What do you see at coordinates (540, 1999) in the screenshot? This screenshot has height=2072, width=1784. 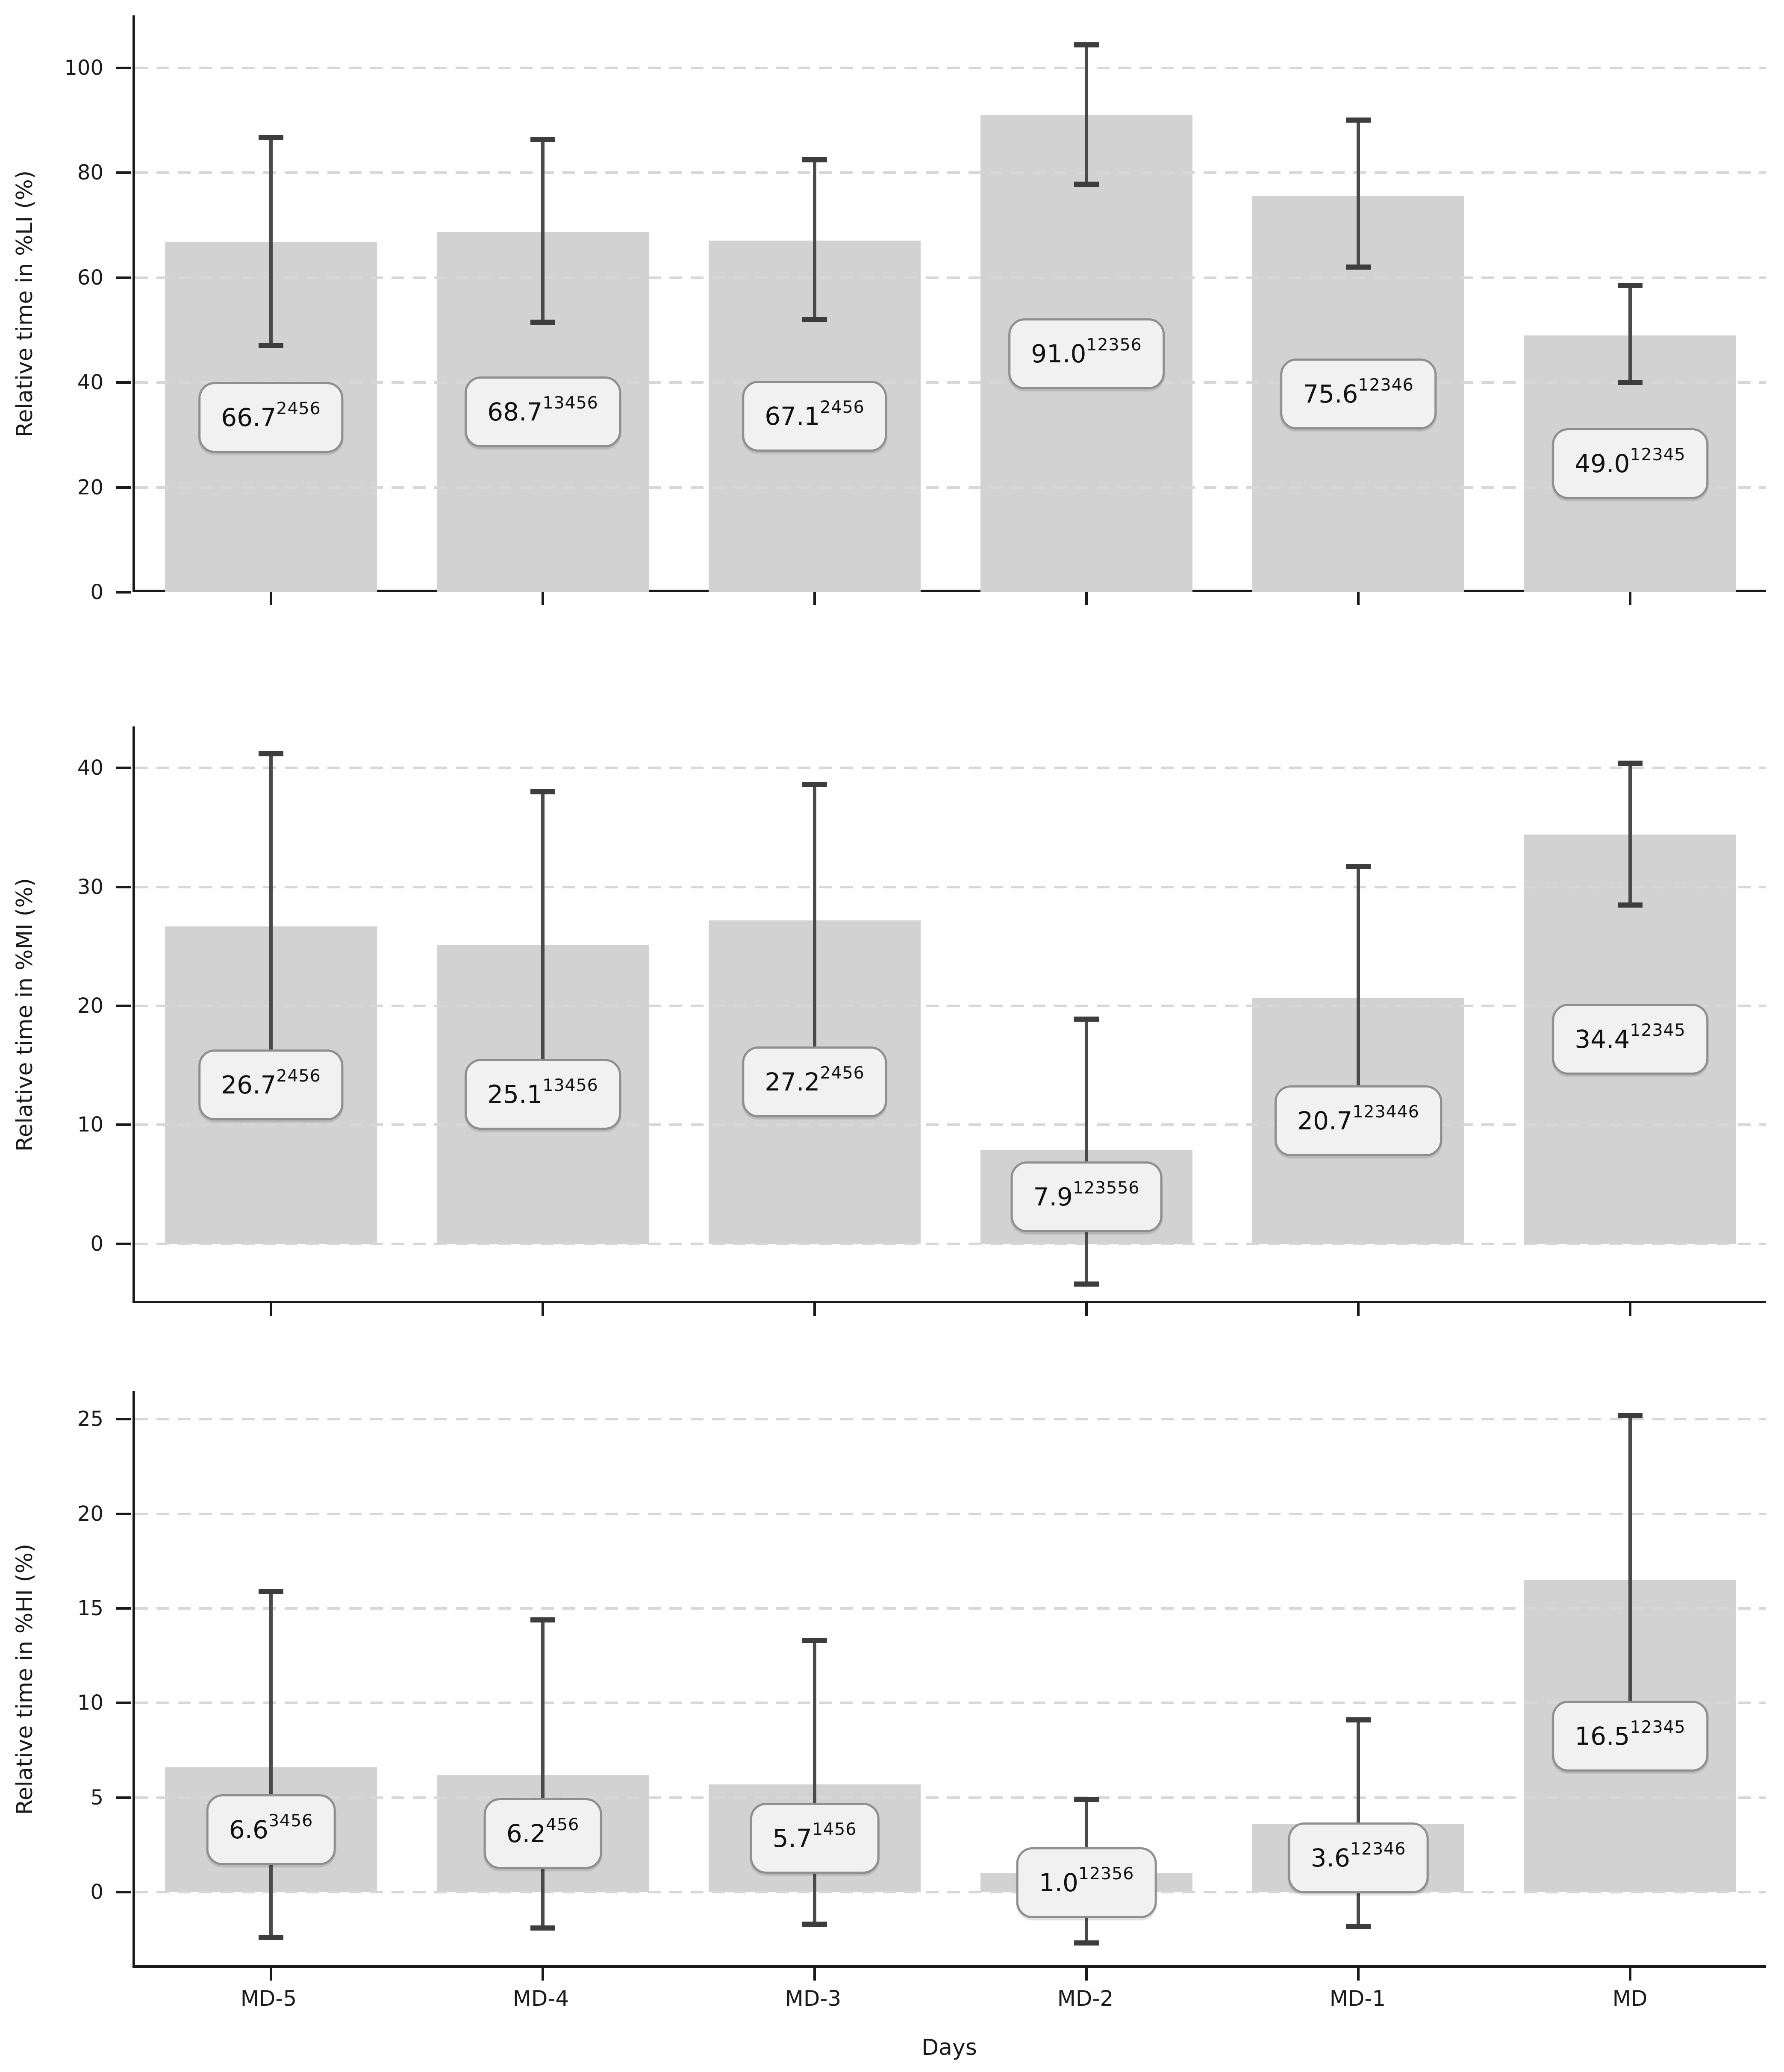 I see `x-category-label-md-4: MD-4` at bounding box center [540, 1999].